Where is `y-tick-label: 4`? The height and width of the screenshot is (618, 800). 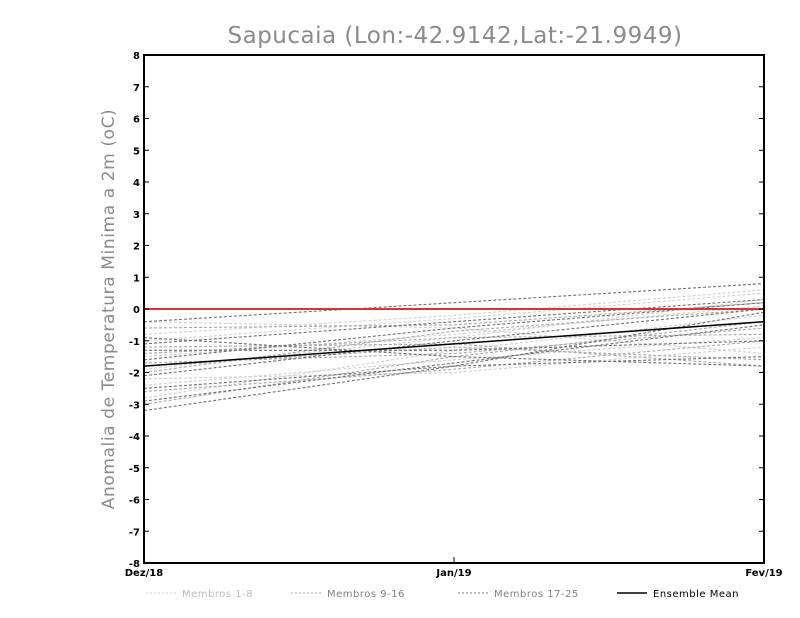 y-tick-label: 4 is located at coordinates (136, 183).